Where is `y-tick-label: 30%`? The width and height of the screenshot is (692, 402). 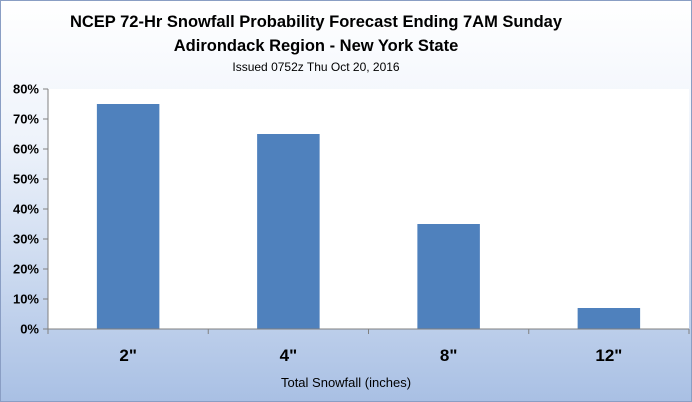
y-tick-label: 30% is located at coordinates (26, 239).